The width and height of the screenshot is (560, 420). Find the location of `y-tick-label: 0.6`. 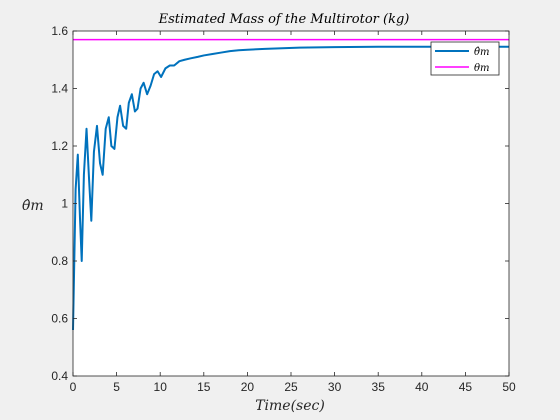

y-tick-label: 0.6 is located at coordinates (59, 319).